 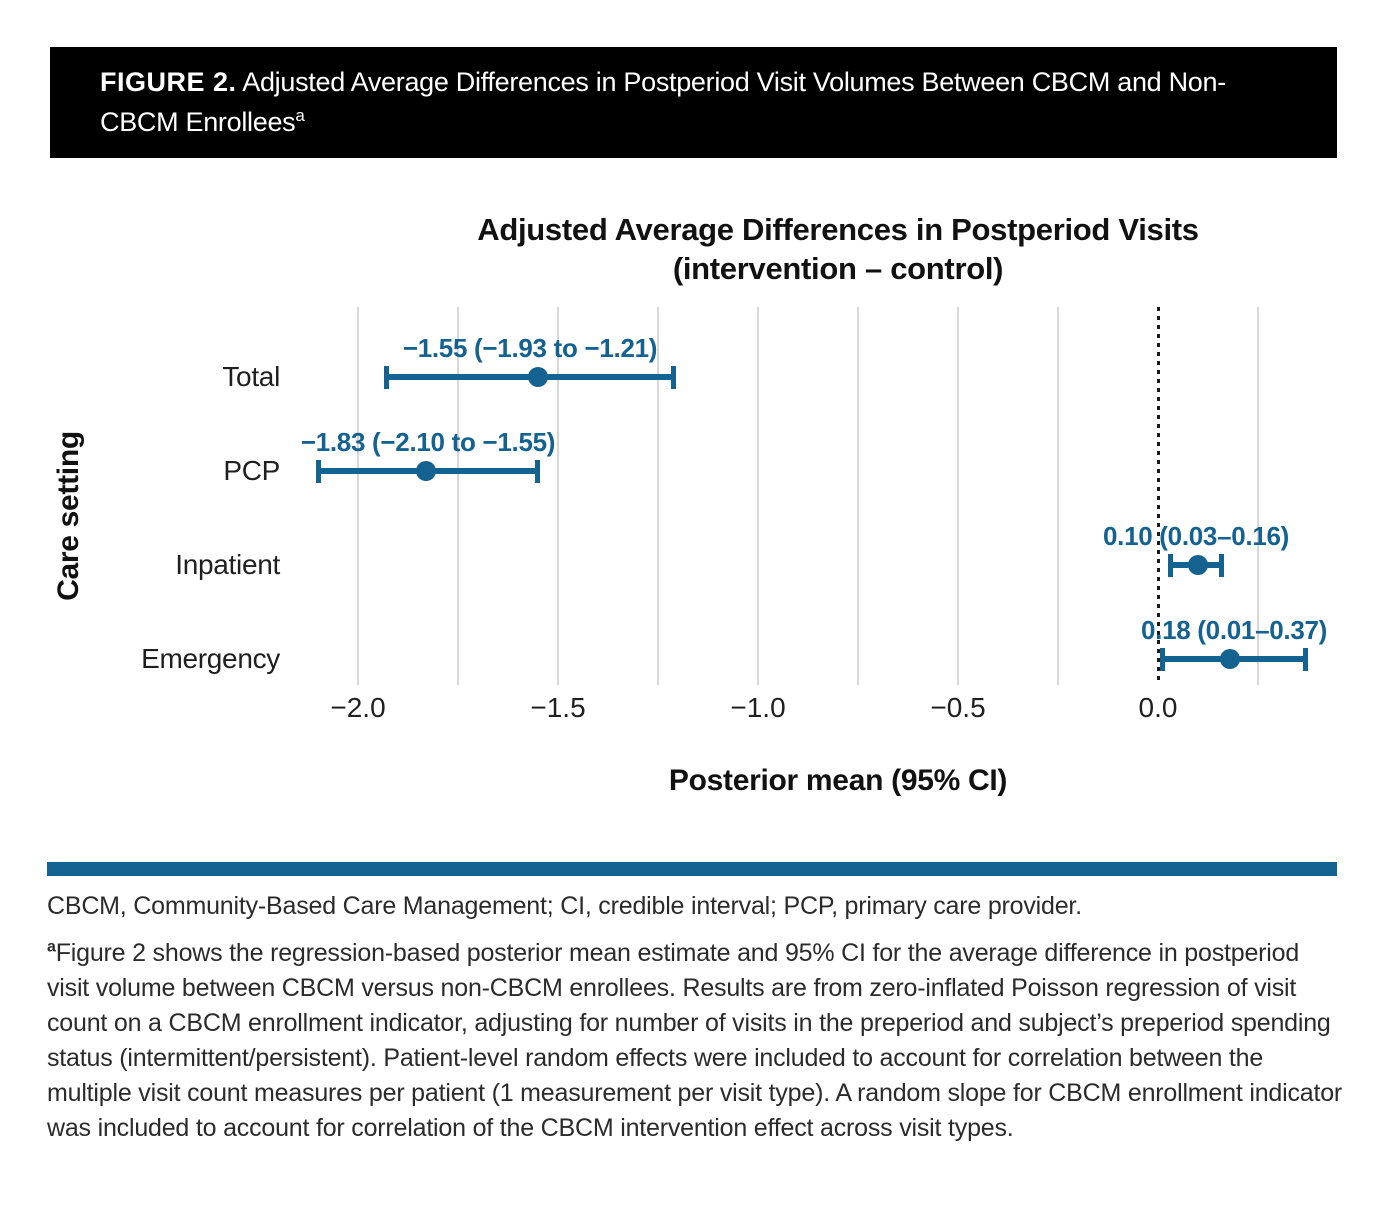 I want to click on category-label: Inpatient, so click(x=227, y=564).